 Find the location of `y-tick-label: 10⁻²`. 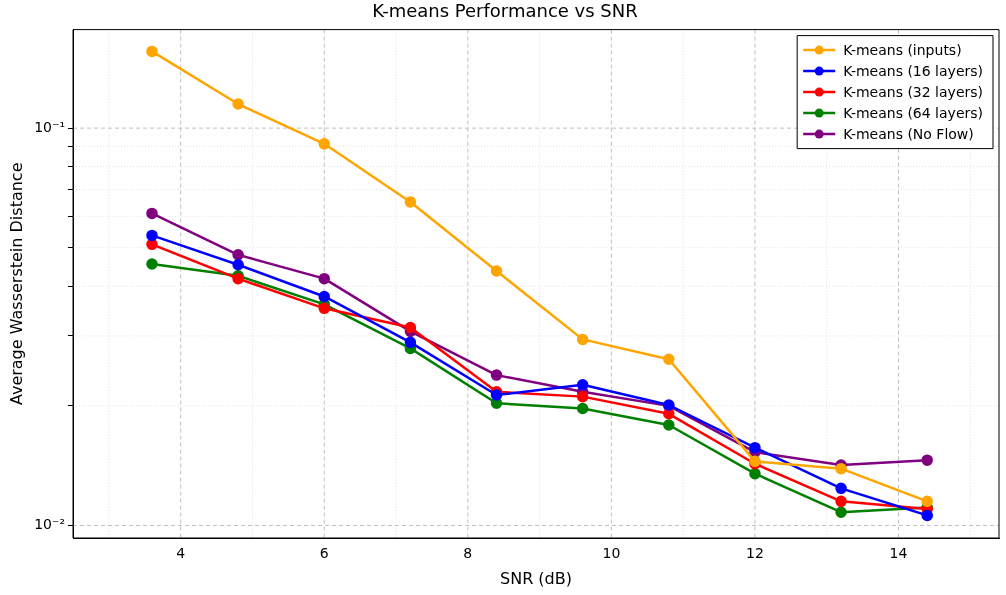

y-tick-label: 10⁻² is located at coordinates (50, 524).